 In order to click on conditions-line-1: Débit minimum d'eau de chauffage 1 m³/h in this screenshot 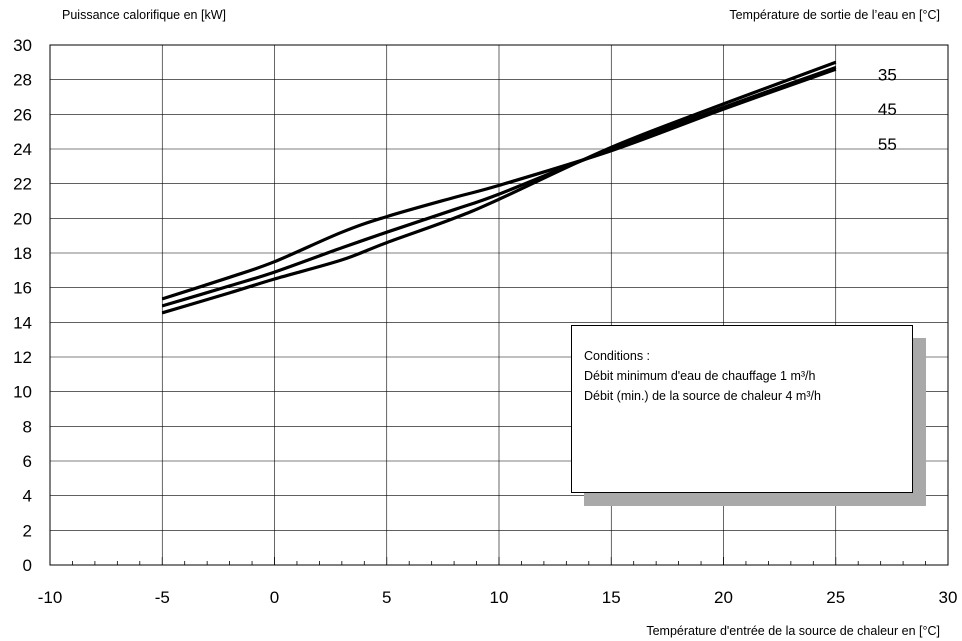, I will do `click(700, 376)`.